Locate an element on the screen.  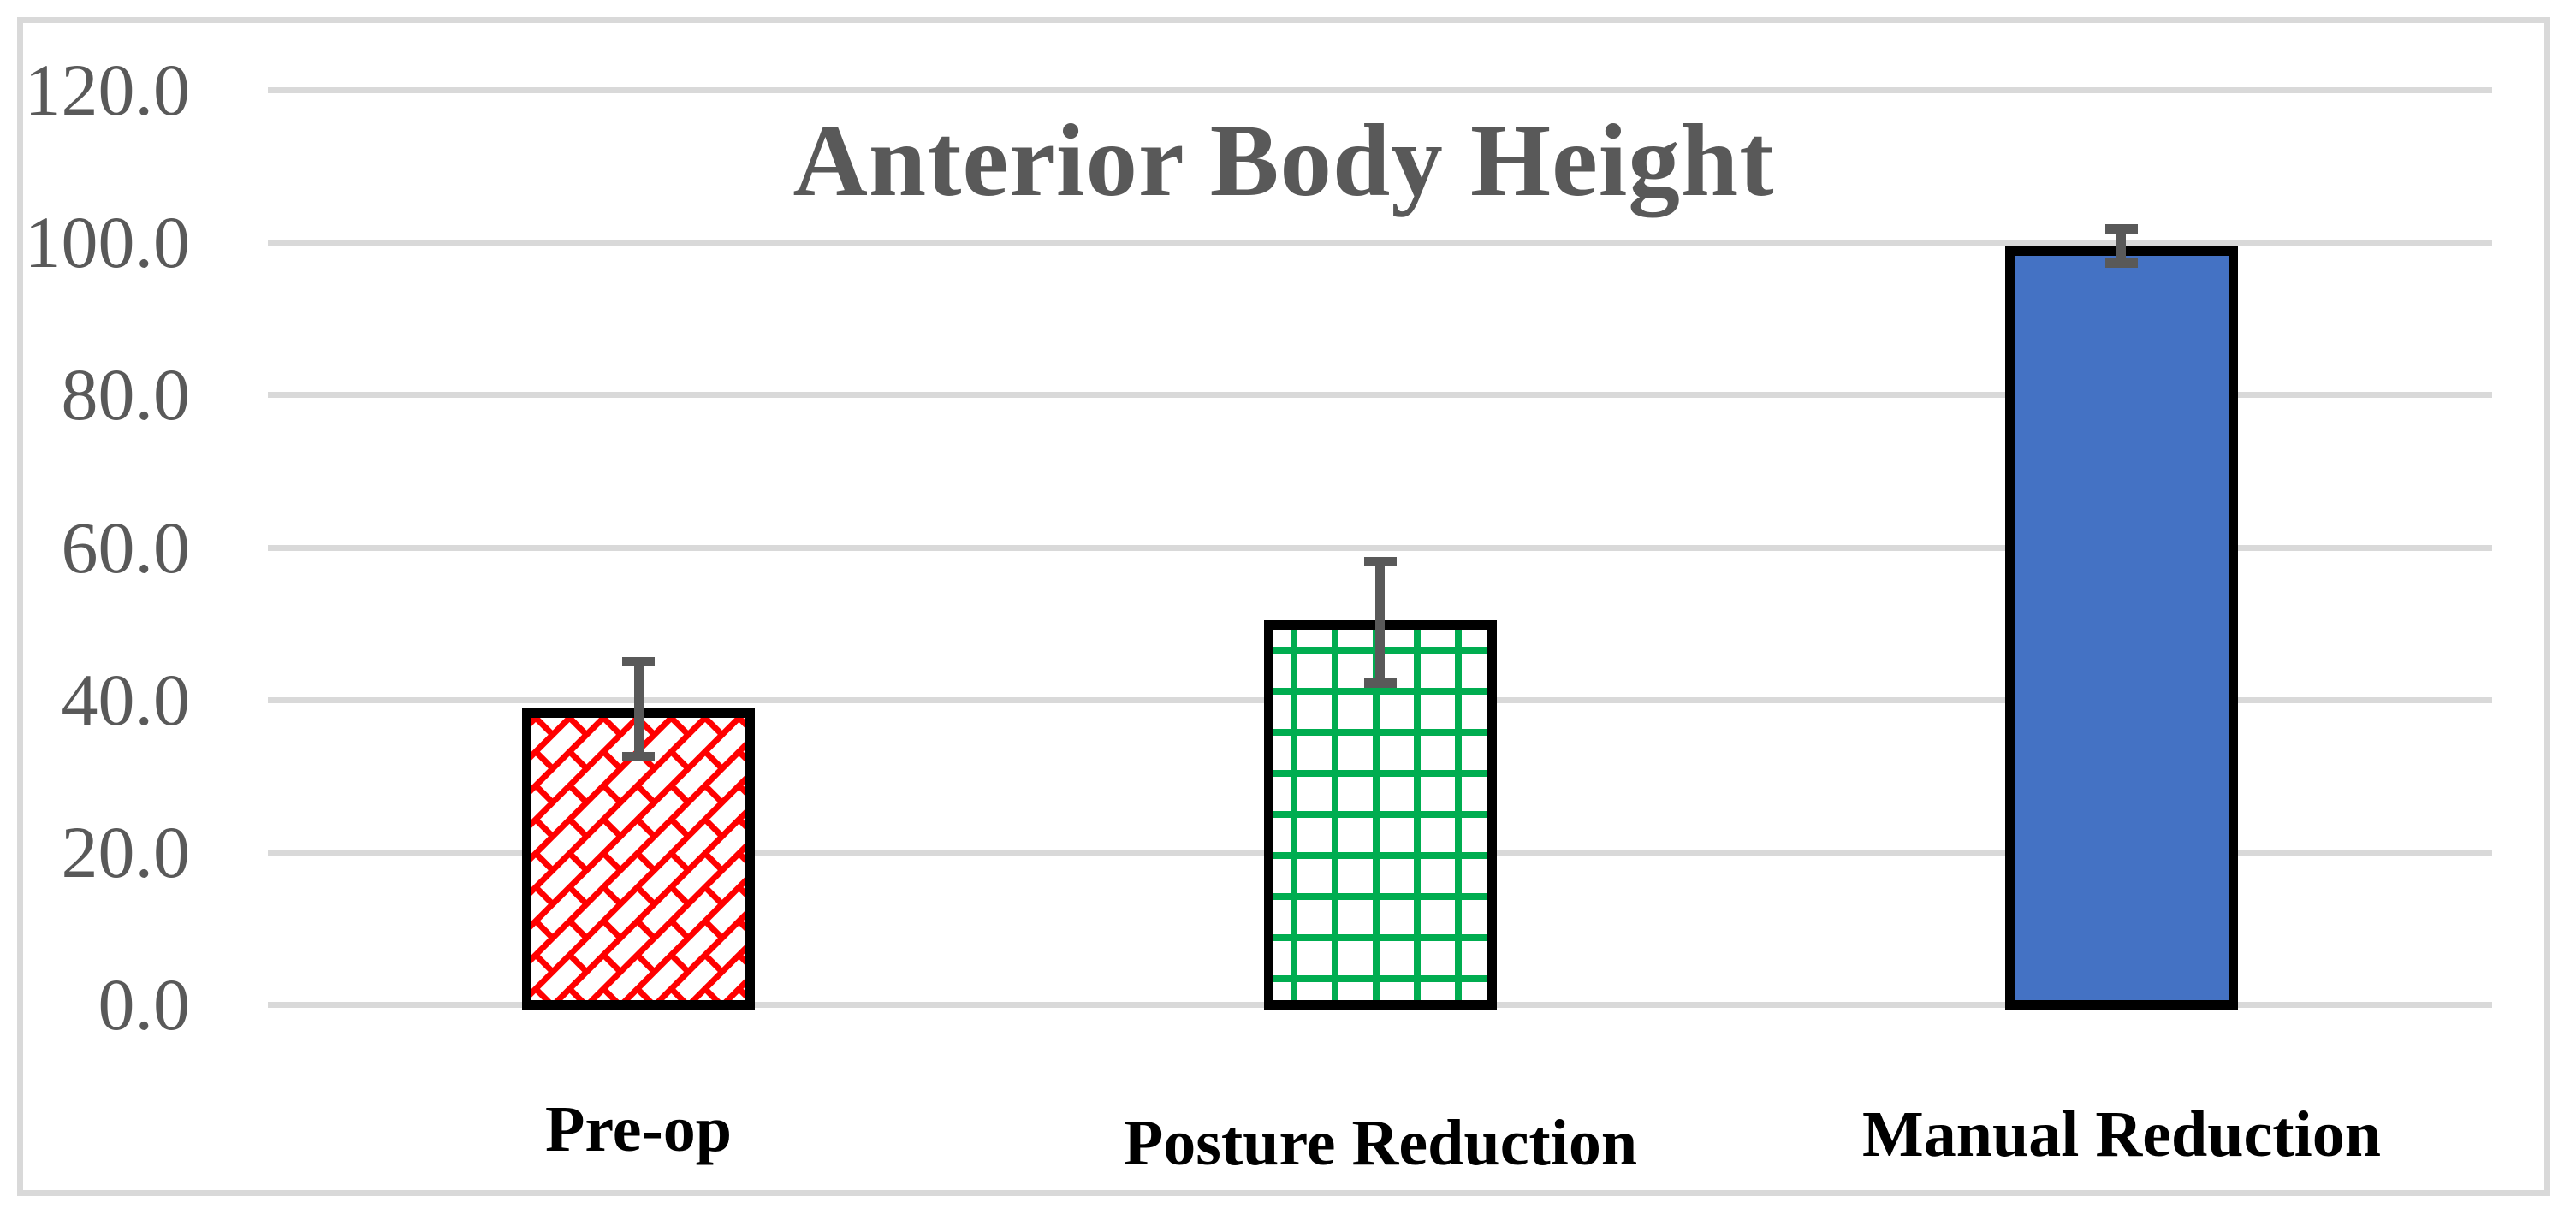
bar-posture-reduction is located at coordinates (1380, 815).